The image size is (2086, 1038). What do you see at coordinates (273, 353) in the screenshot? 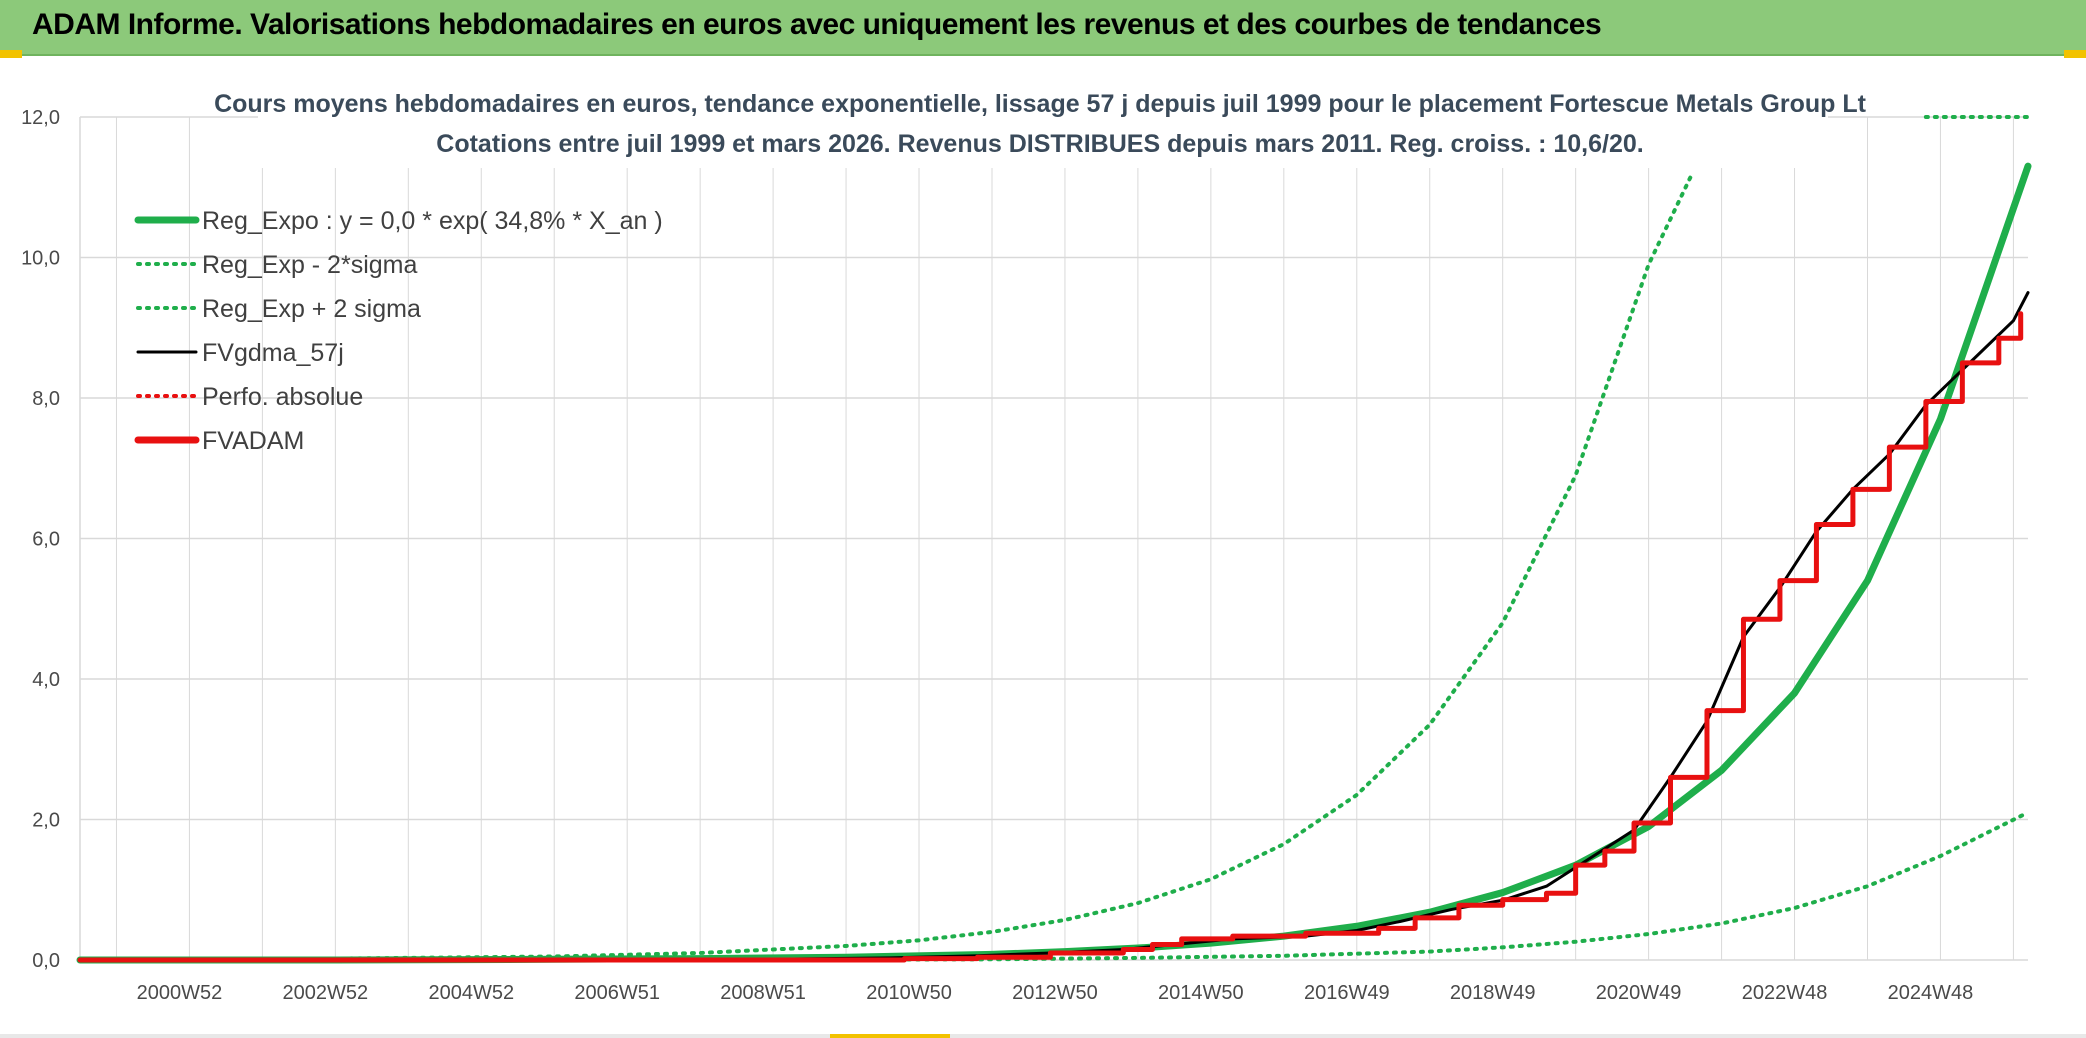
I see `legend-label: FVgdma_57j` at bounding box center [273, 353].